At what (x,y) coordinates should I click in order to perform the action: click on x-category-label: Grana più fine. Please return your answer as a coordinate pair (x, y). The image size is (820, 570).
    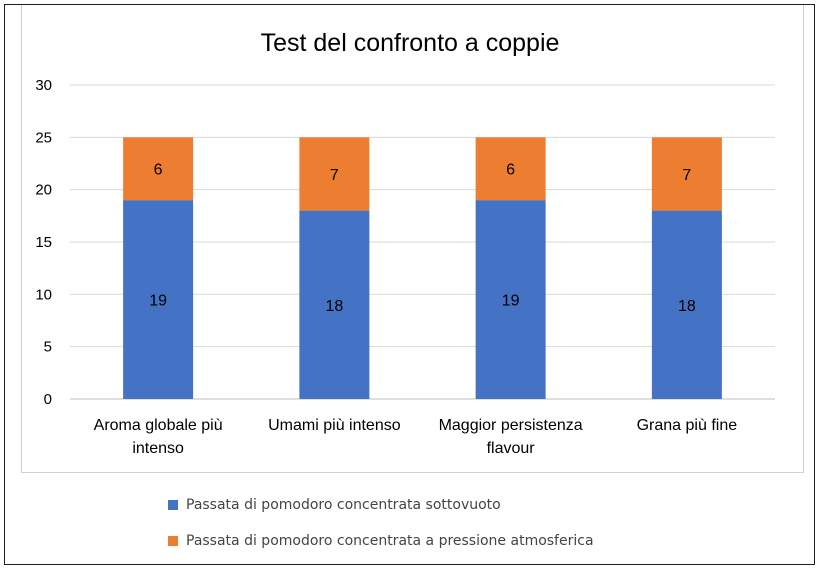
    Looking at the image, I should click on (687, 425).